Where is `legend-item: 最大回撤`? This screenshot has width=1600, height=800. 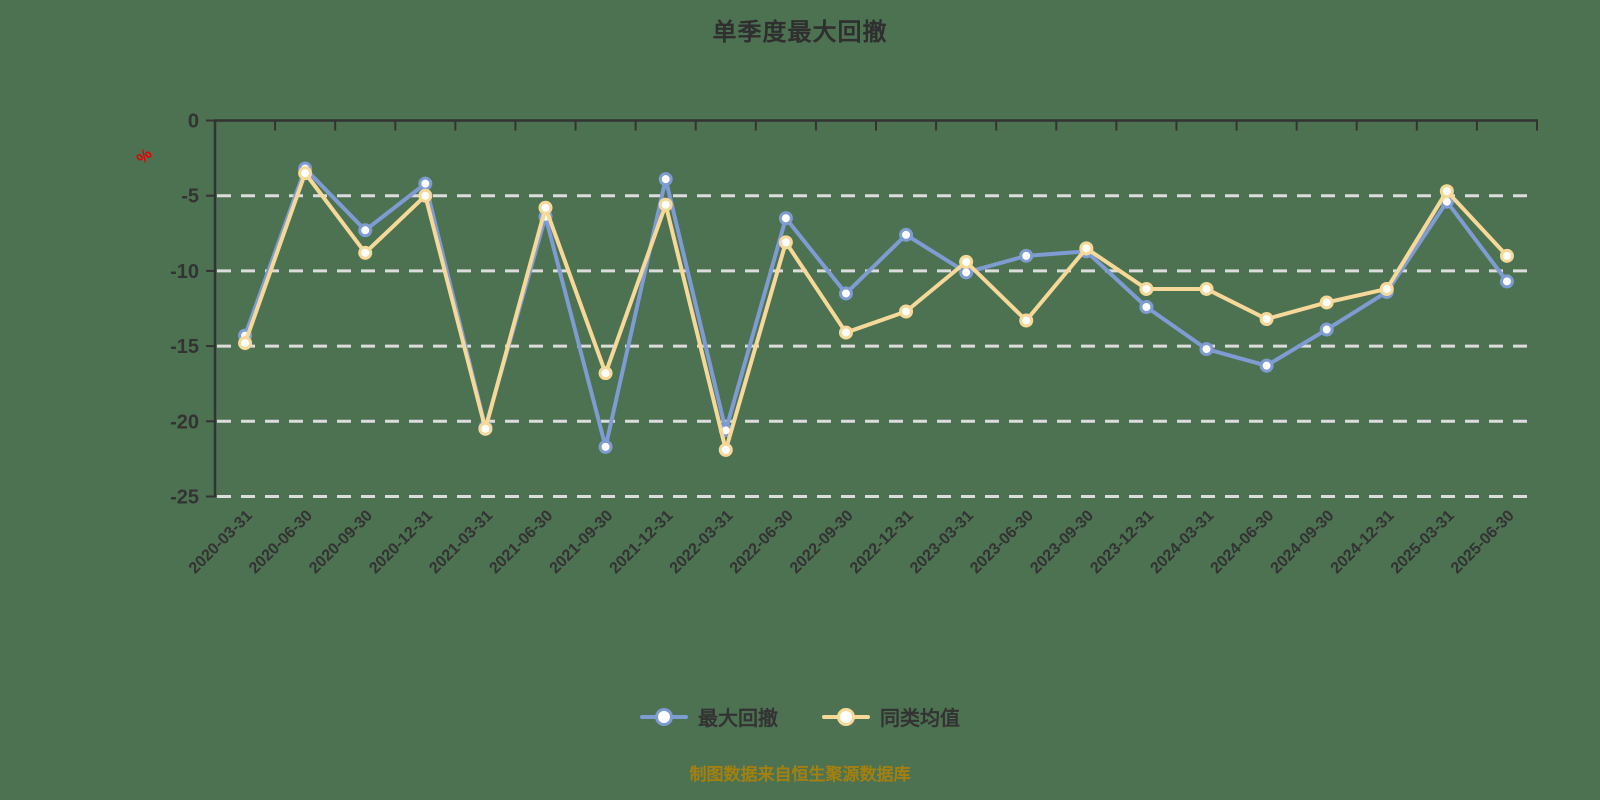
legend-item: 最大回撤 is located at coordinates (709, 716).